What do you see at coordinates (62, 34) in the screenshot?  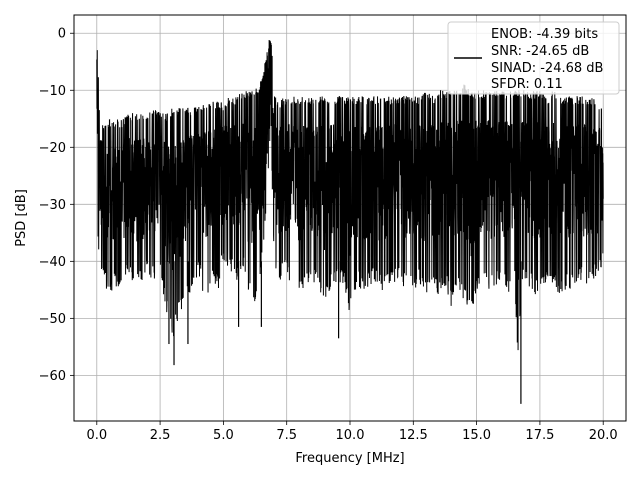 I see `y-tick-label: 0` at bounding box center [62, 34].